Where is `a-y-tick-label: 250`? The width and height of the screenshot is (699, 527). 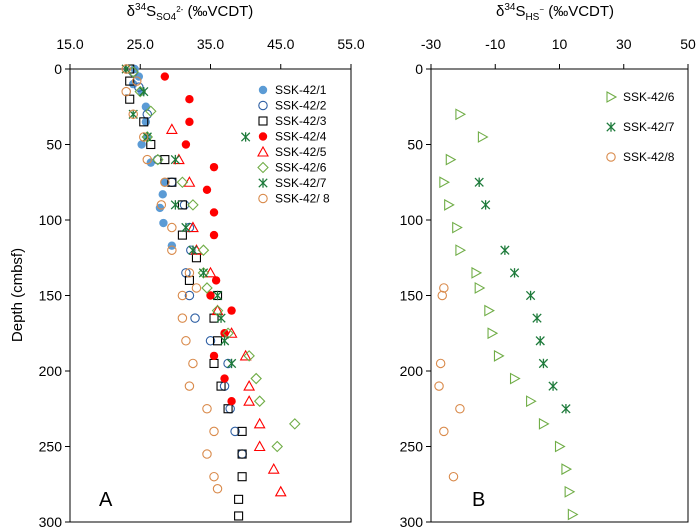
a-y-tick-label: 250 is located at coordinates (51, 447).